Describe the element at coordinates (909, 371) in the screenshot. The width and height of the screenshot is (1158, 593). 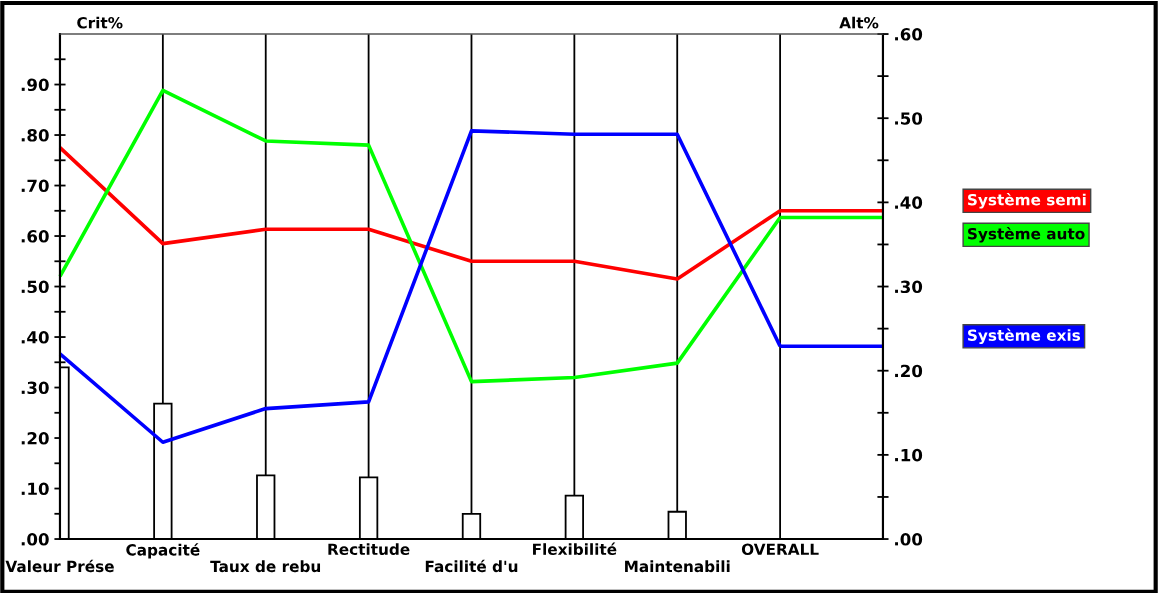
I see `y2-tick-label: .20` at that location.